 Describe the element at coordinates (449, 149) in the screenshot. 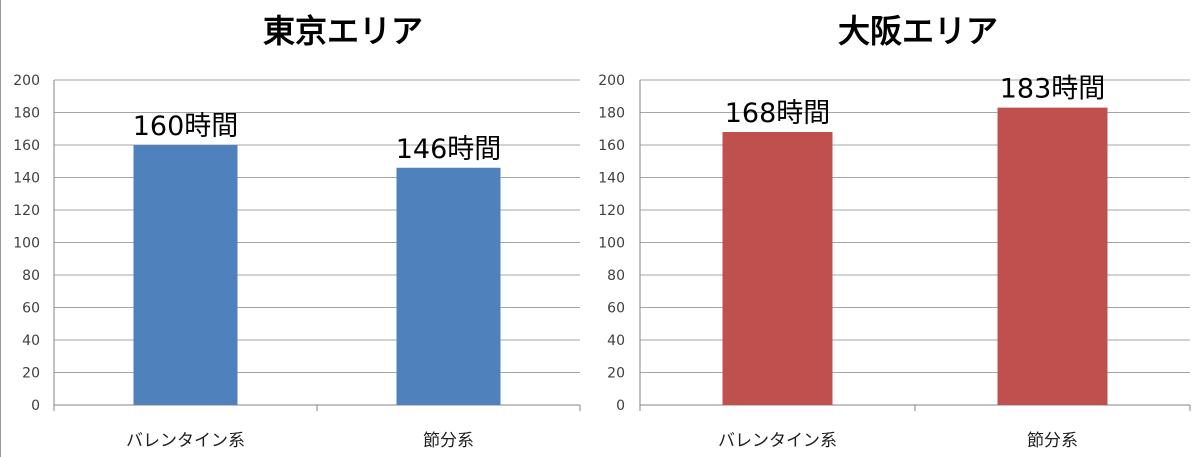

I see `data-label: 146時間` at that location.